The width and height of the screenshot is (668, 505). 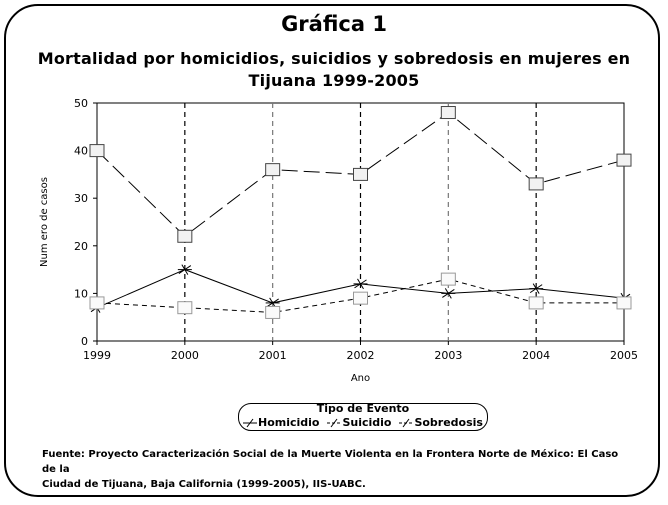 I want to click on y-tick-label: 0, so click(x=84, y=341).